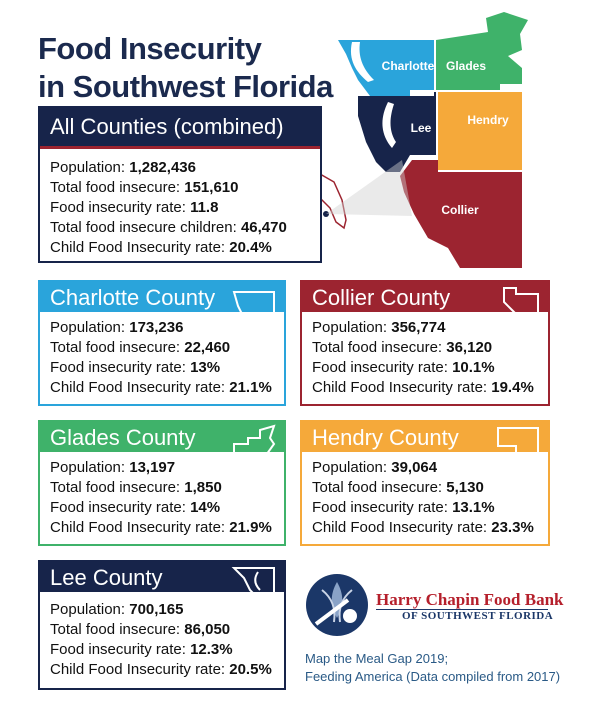 This screenshot has width=600, height=724. Describe the element at coordinates (460, 210) in the screenshot. I see `map-label-collier: Collier` at that location.